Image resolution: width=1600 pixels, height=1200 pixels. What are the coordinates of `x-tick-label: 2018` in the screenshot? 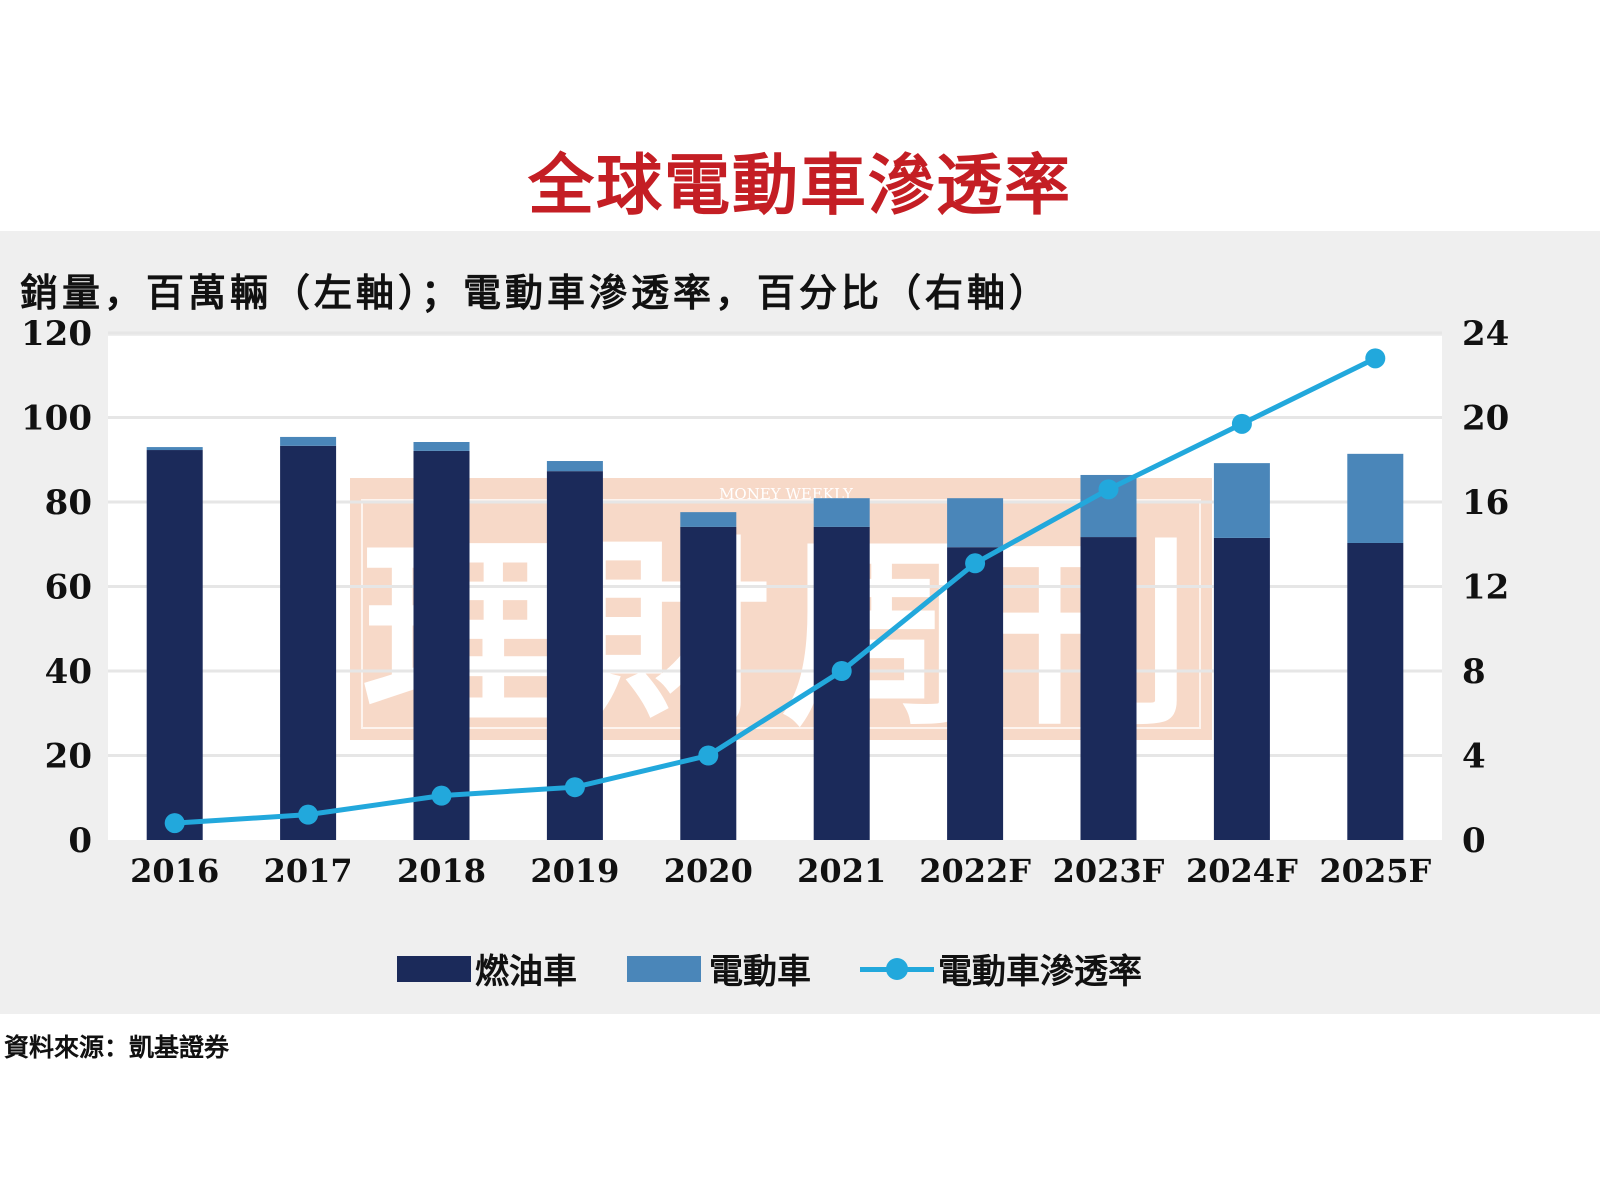 It's located at (441, 871).